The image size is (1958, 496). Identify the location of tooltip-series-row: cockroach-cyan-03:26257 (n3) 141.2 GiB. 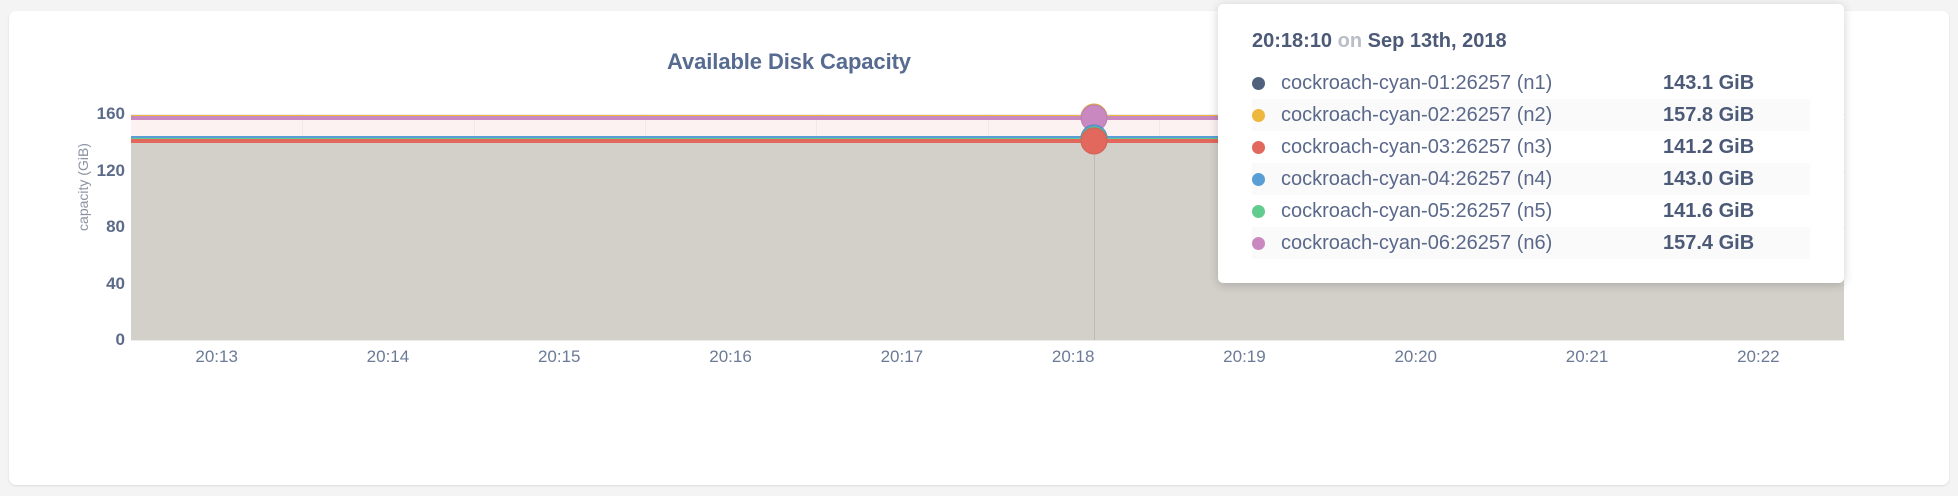
(1531, 147).